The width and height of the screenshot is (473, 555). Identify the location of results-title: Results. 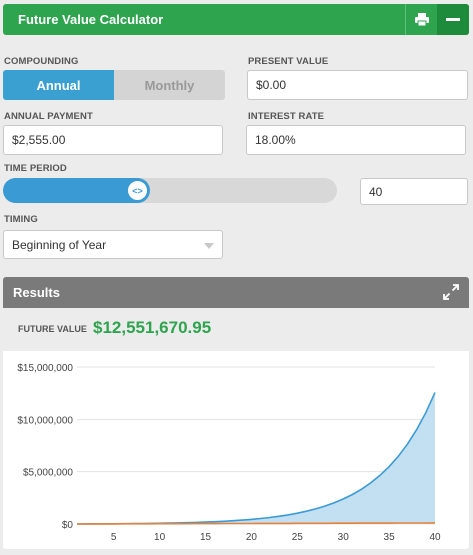
(36, 292).